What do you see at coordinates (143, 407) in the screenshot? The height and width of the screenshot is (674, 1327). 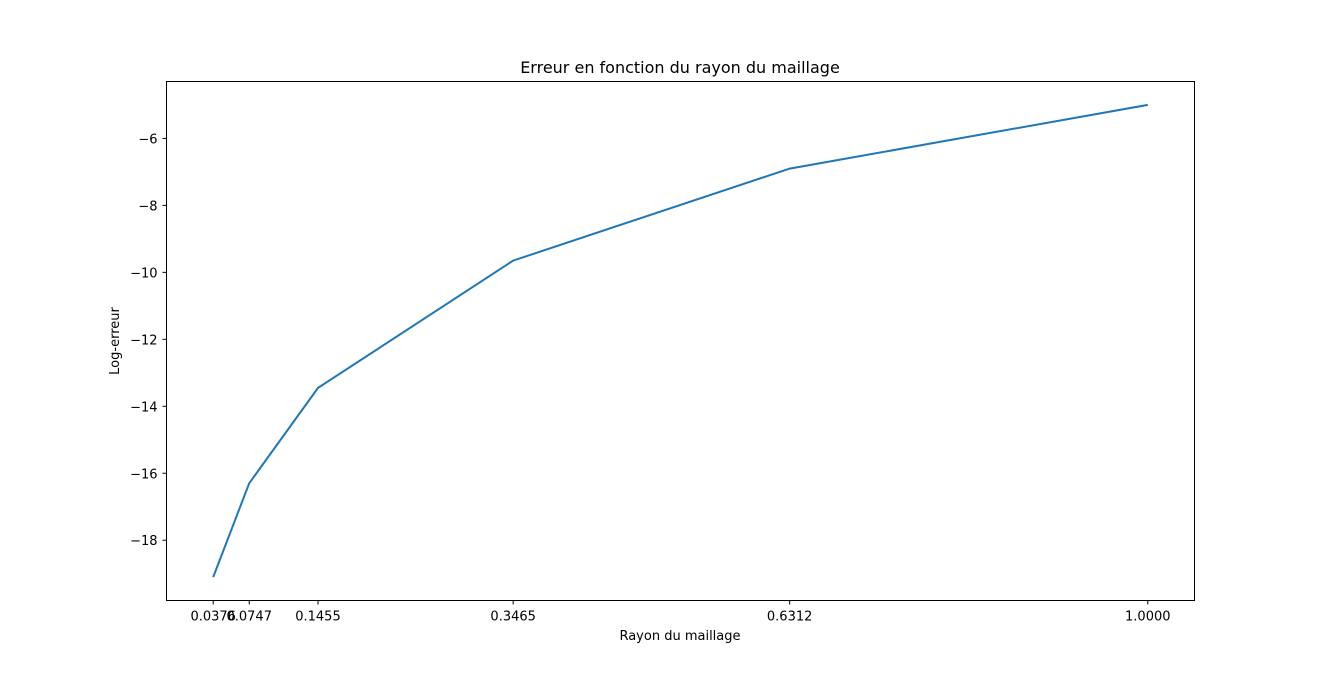 I see `y-tick-label: −14` at bounding box center [143, 407].